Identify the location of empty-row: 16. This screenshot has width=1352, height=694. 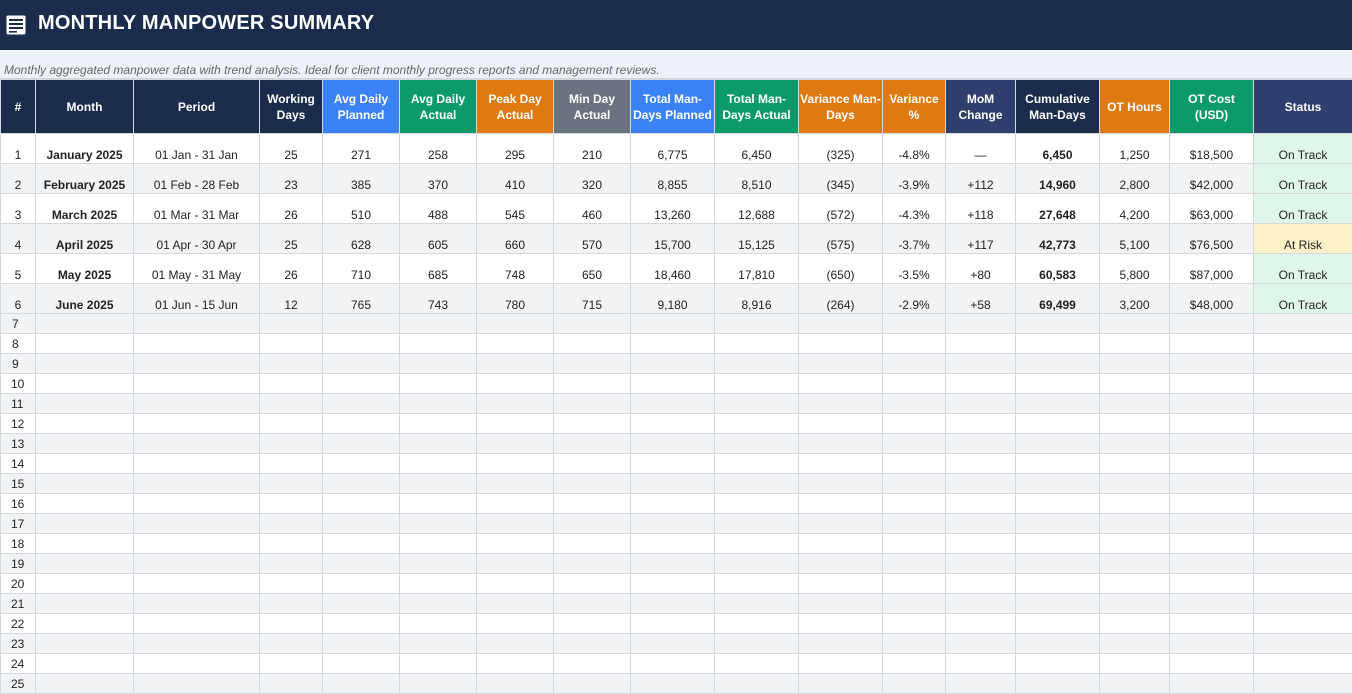
(676, 504).